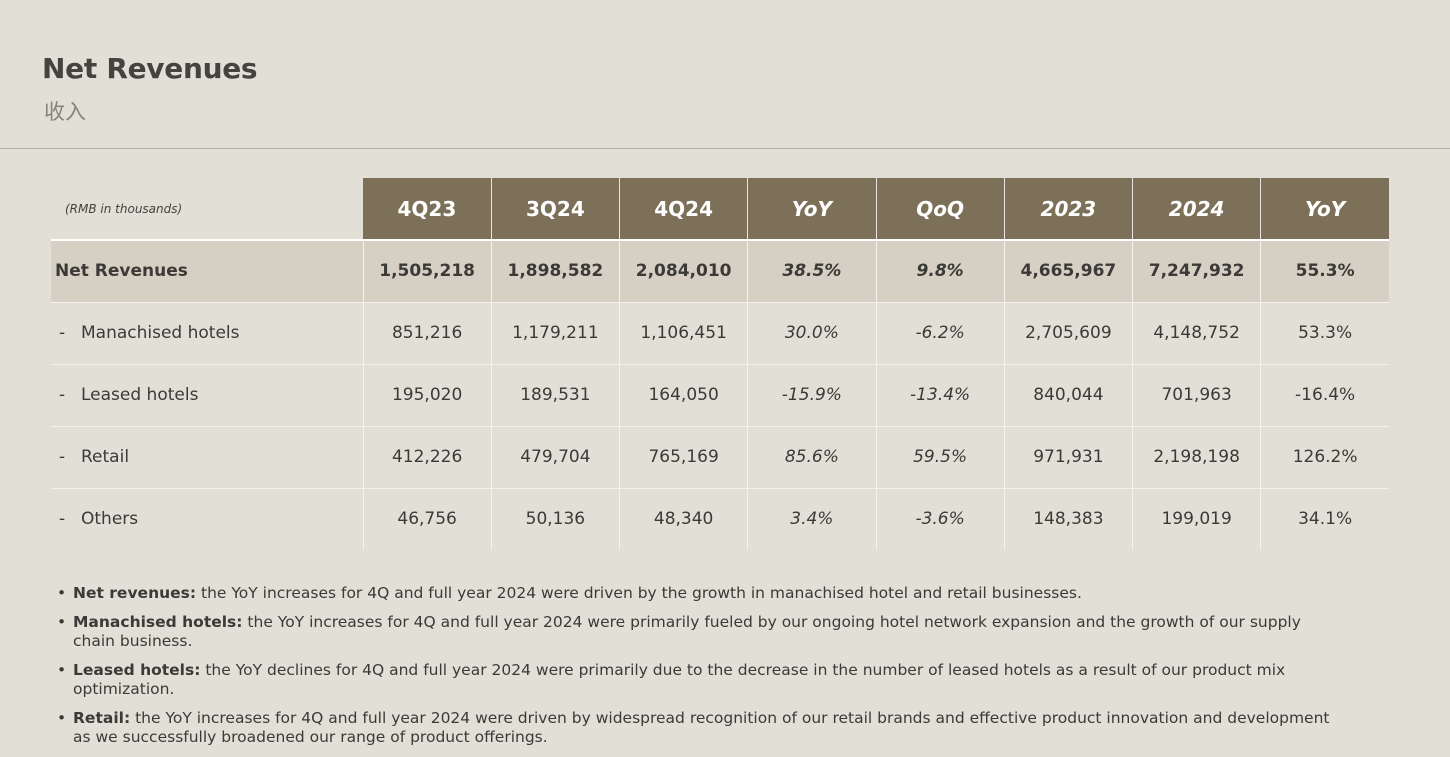 This screenshot has height=757, width=1450. What do you see at coordinates (555, 270) in the screenshot?
I see `cell-3q24: 1,898,582` at bounding box center [555, 270].